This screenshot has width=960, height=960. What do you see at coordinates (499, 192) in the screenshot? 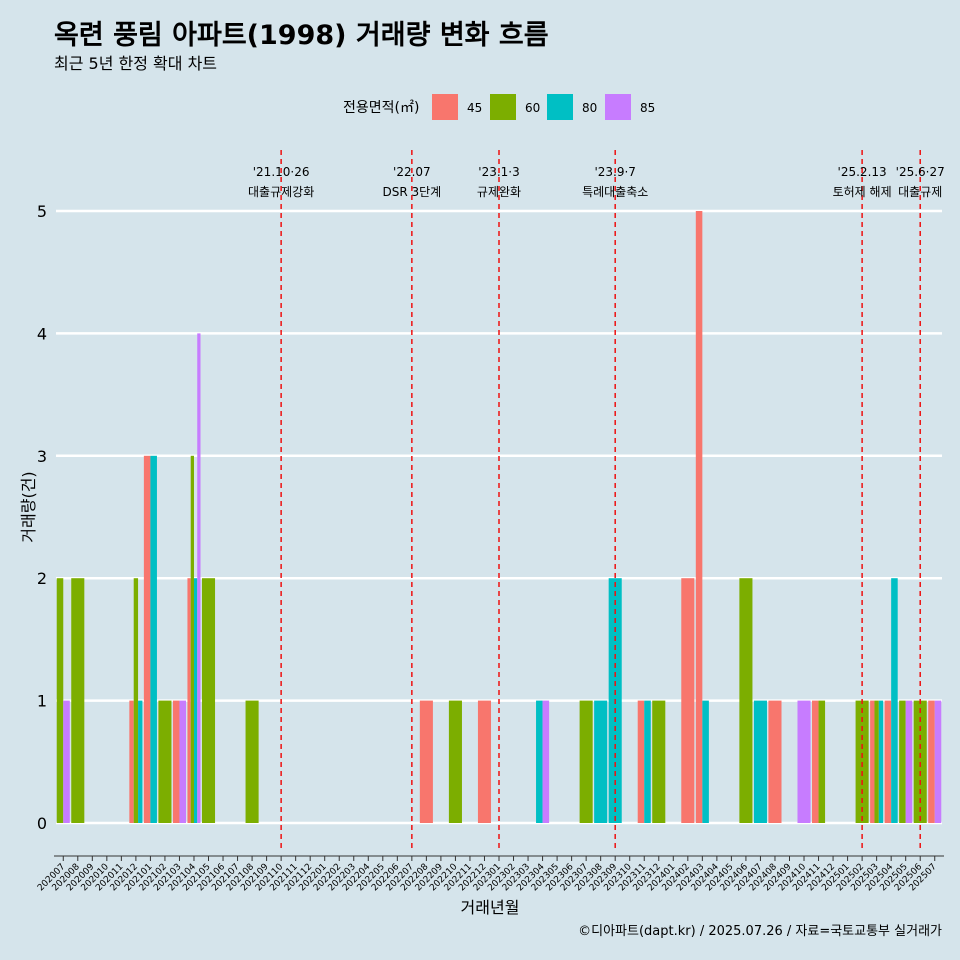
I see `event-name-label: 규제완화` at bounding box center [499, 192].